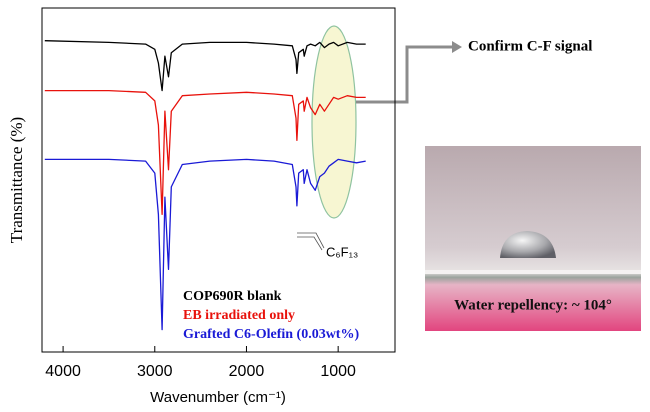  Describe the element at coordinates (457, 47) in the screenshot. I see `arrow-head` at that location.